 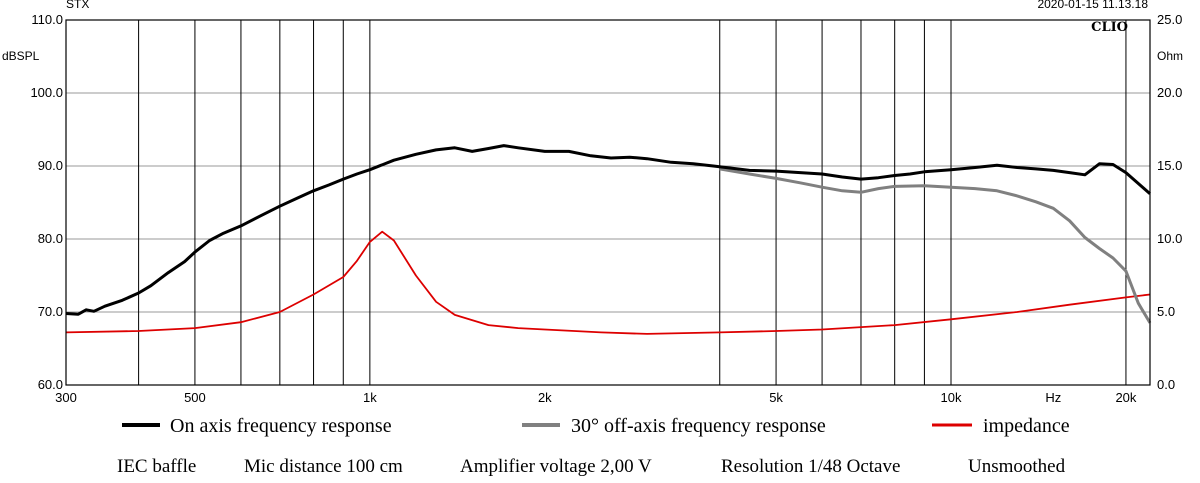 I want to click on footer-mic-distance: Mic distance 100 cm, so click(x=323, y=466).